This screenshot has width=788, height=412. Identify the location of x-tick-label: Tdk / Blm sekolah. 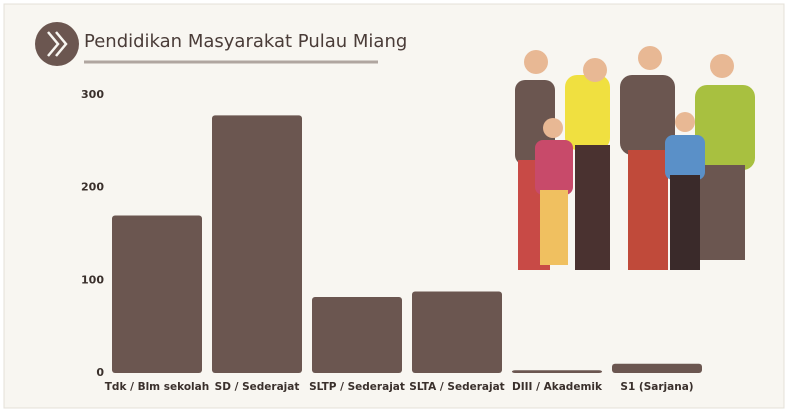
(157, 387).